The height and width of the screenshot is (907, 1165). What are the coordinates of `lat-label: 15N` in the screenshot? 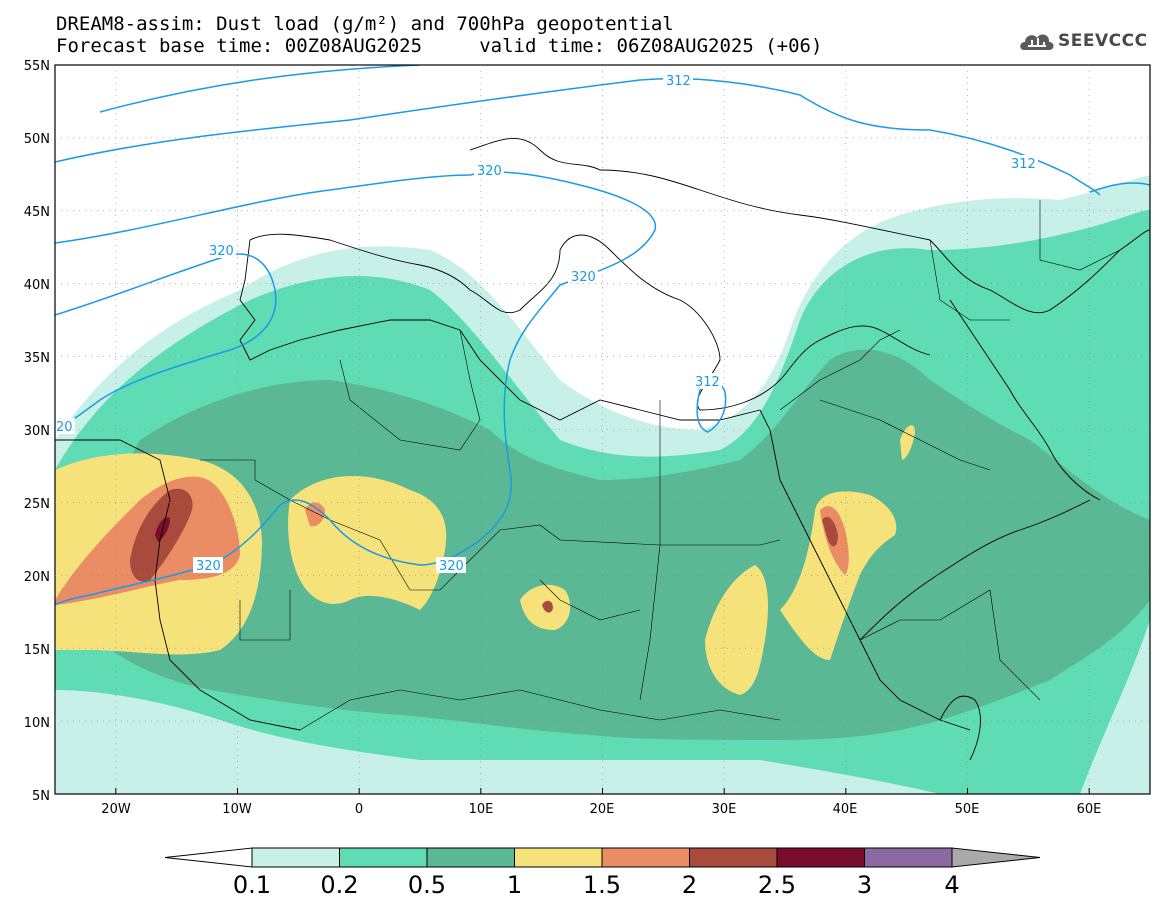 It's located at (37, 650).